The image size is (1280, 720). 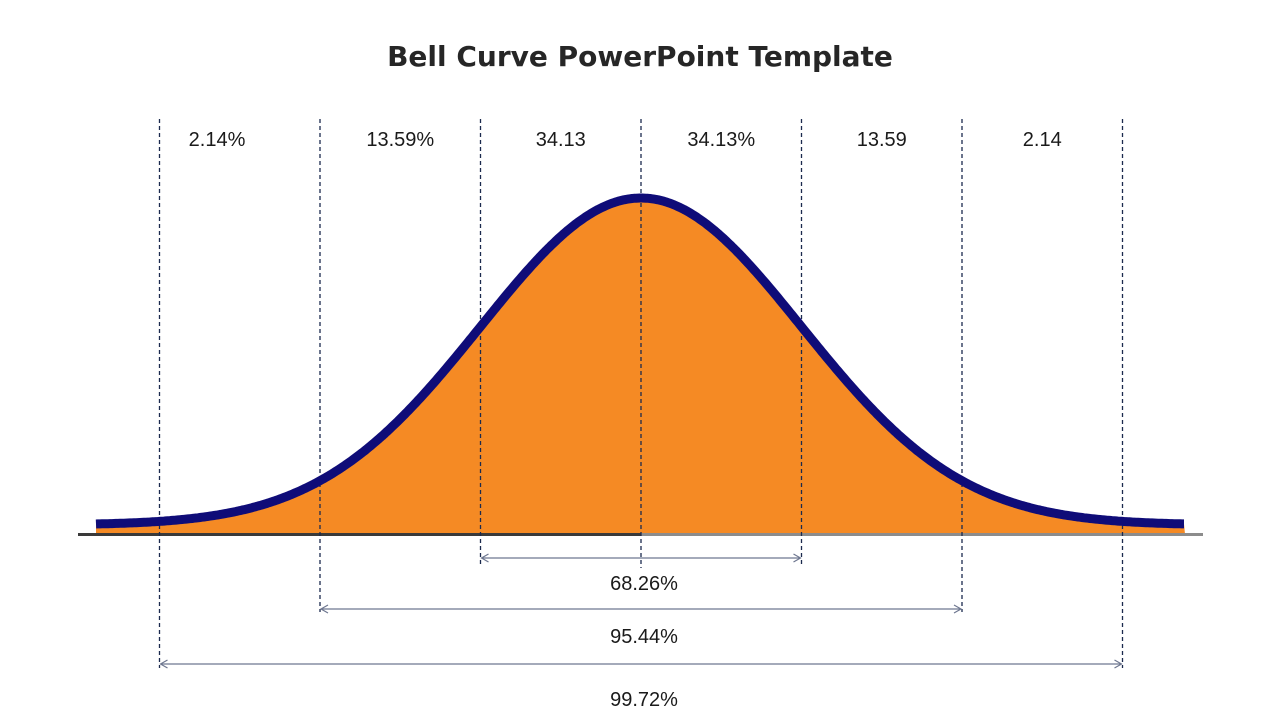 I want to click on segment-label: 34.13%, so click(x=721, y=140).